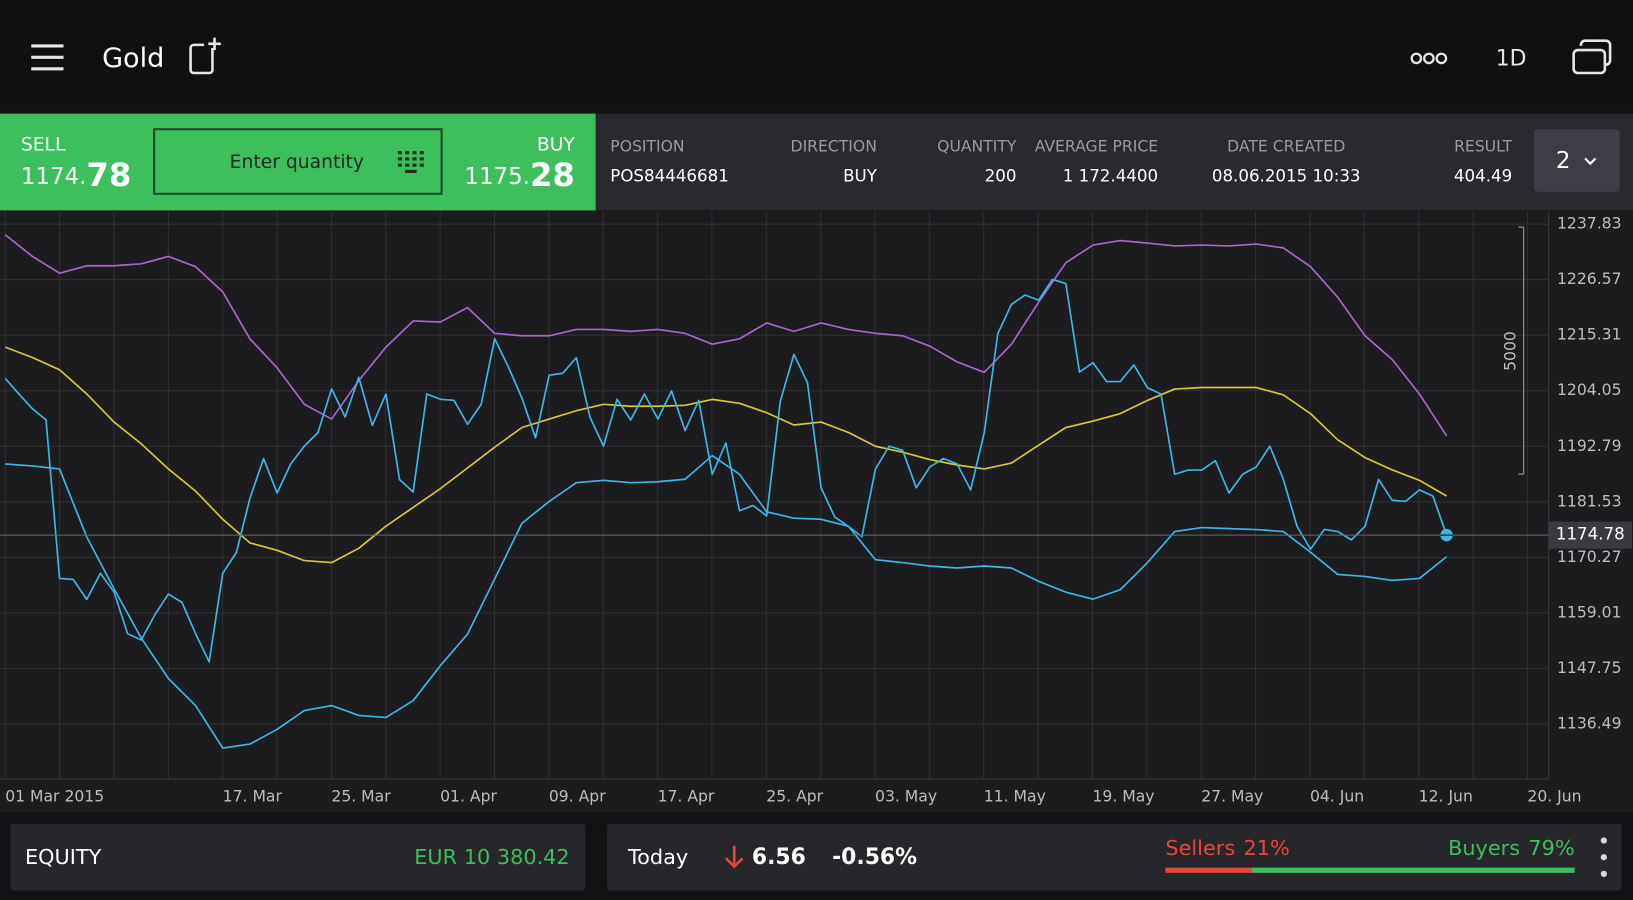  I want to click on position-panel, so click(1114, 162).